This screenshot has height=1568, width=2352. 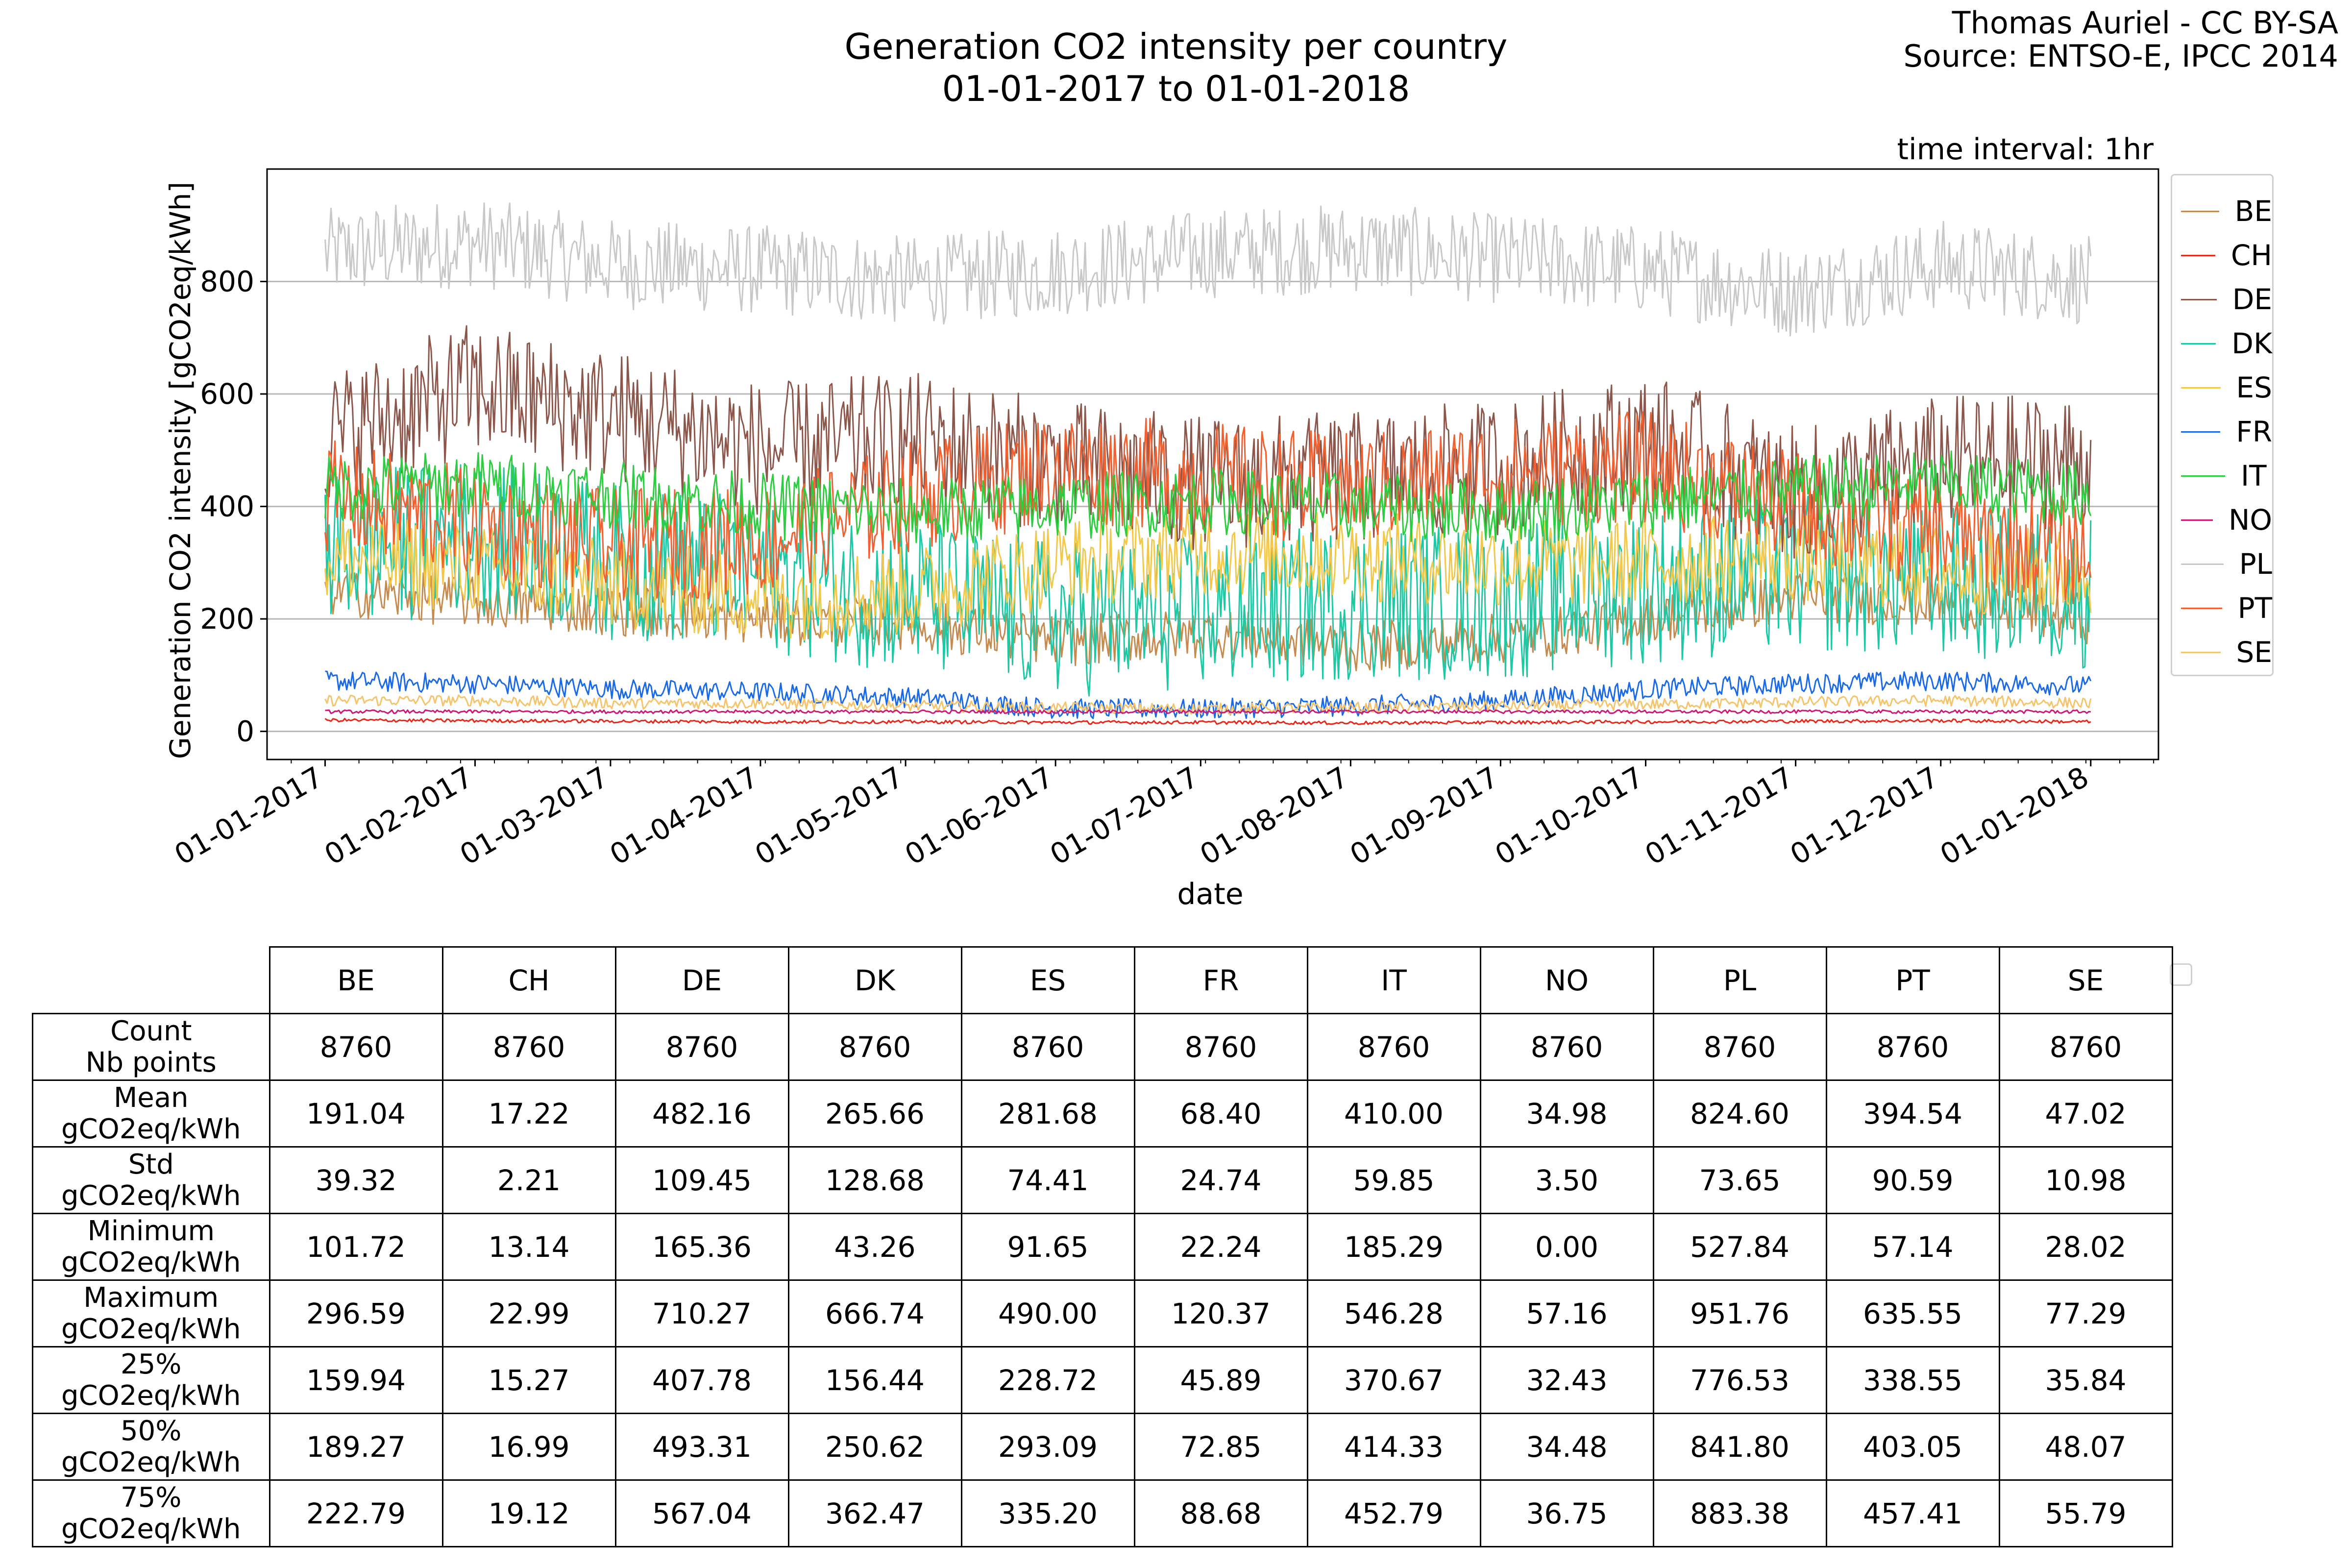 What do you see at coordinates (1912, 1113) in the screenshot?
I see `table-cell: 394.54` at bounding box center [1912, 1113].